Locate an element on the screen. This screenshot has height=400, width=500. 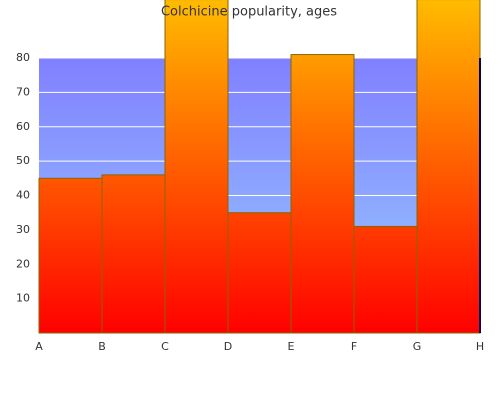
x-tick-label: F is located at coordinates (354, 346).